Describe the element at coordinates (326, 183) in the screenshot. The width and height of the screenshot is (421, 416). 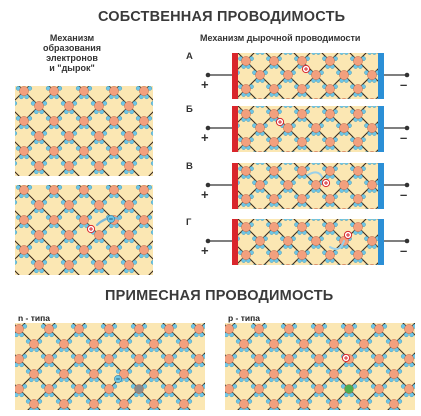
I see `hole-plus-sign` at that location.